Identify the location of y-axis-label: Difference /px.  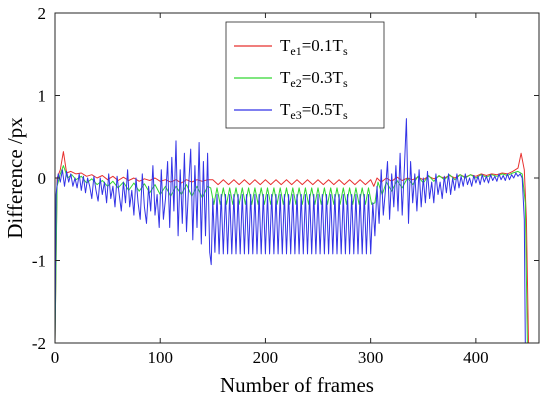
(15, 178).